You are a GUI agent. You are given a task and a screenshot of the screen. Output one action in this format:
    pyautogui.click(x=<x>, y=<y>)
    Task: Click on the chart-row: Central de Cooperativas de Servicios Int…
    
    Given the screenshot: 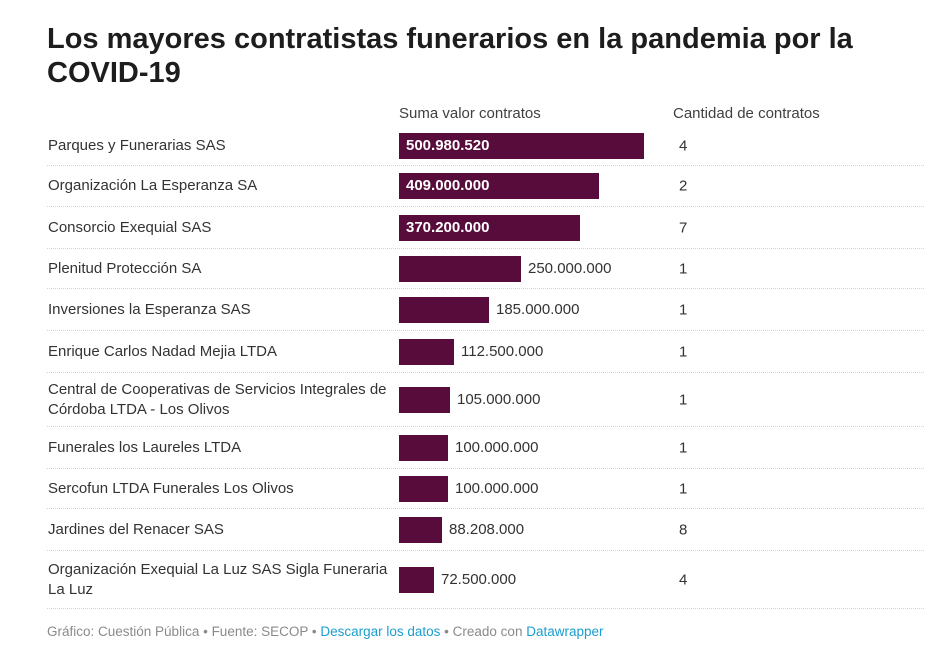 What is the action you would take?
    pyautogui.click(x=485, y=400)
    